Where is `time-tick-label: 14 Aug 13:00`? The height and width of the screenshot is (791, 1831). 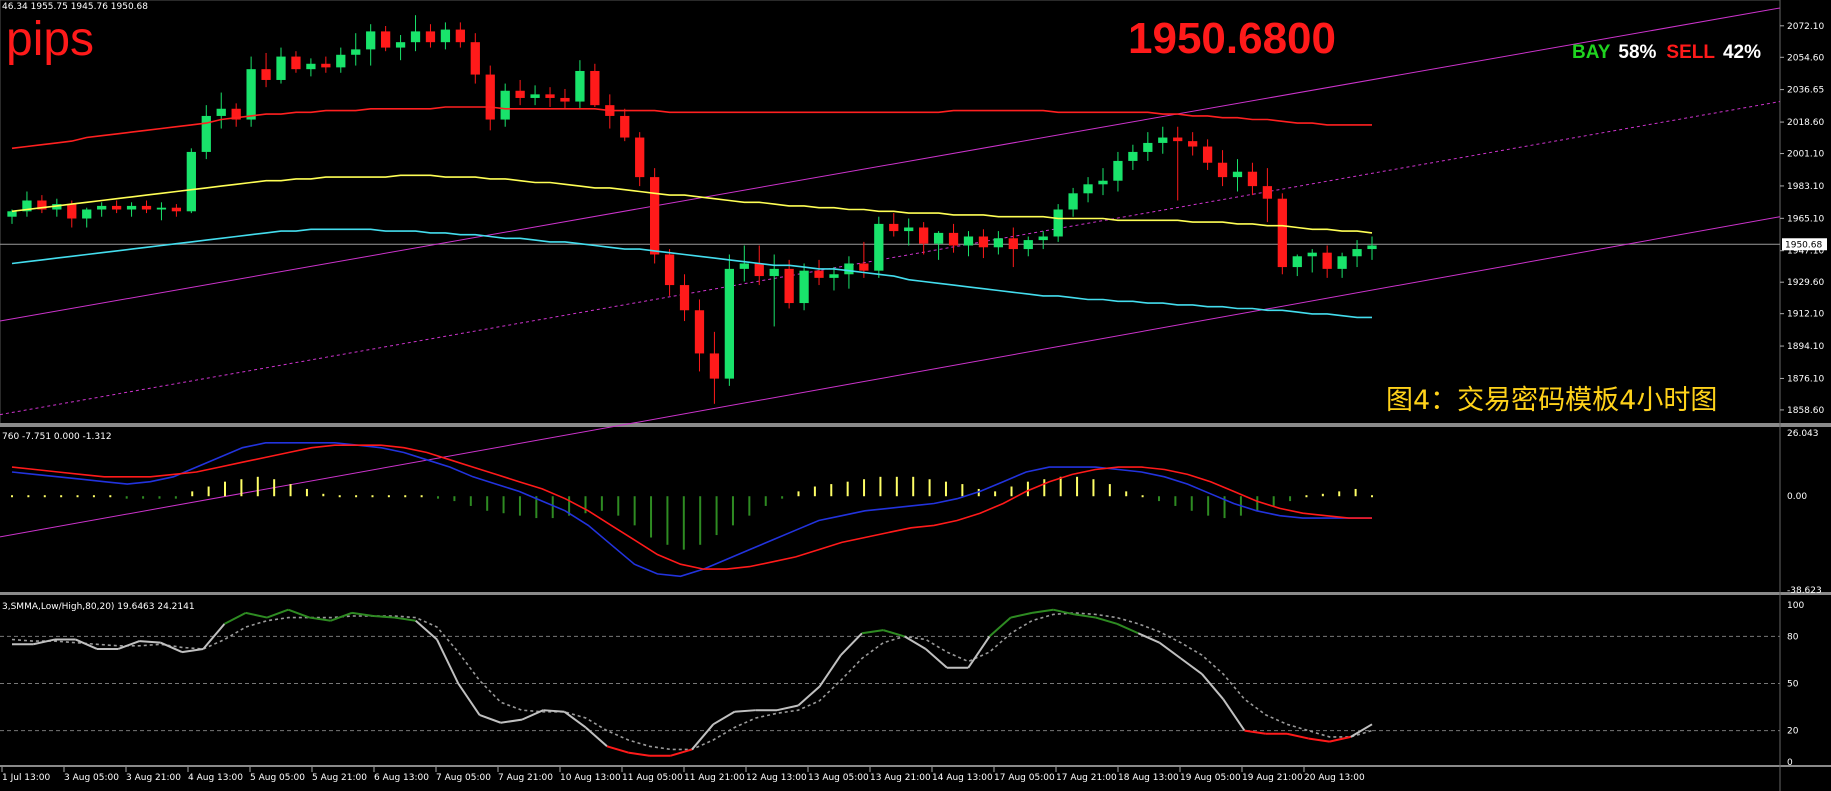 time-tick-label: 14 Aug 13:00 is located at coordinates (962, 778).